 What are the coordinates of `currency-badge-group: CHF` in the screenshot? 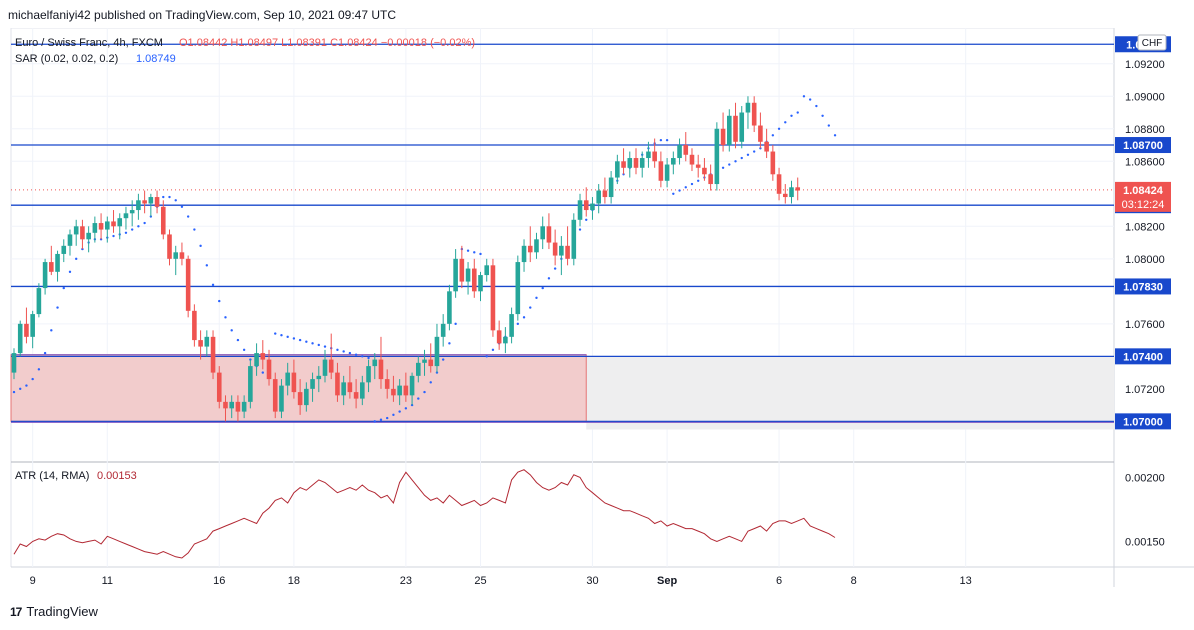 It's located at (1152, 42).